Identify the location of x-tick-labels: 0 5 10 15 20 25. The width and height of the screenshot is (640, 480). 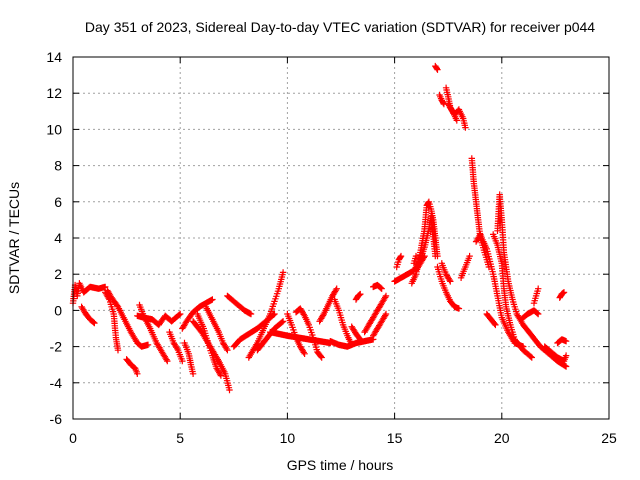
(343, 438).